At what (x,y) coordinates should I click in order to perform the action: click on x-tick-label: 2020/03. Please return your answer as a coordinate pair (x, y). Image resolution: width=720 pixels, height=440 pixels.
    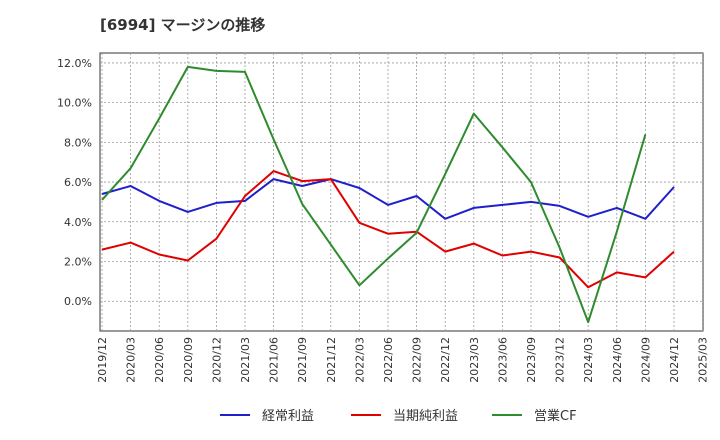
    Looking at the image, I should click on (131, 360).